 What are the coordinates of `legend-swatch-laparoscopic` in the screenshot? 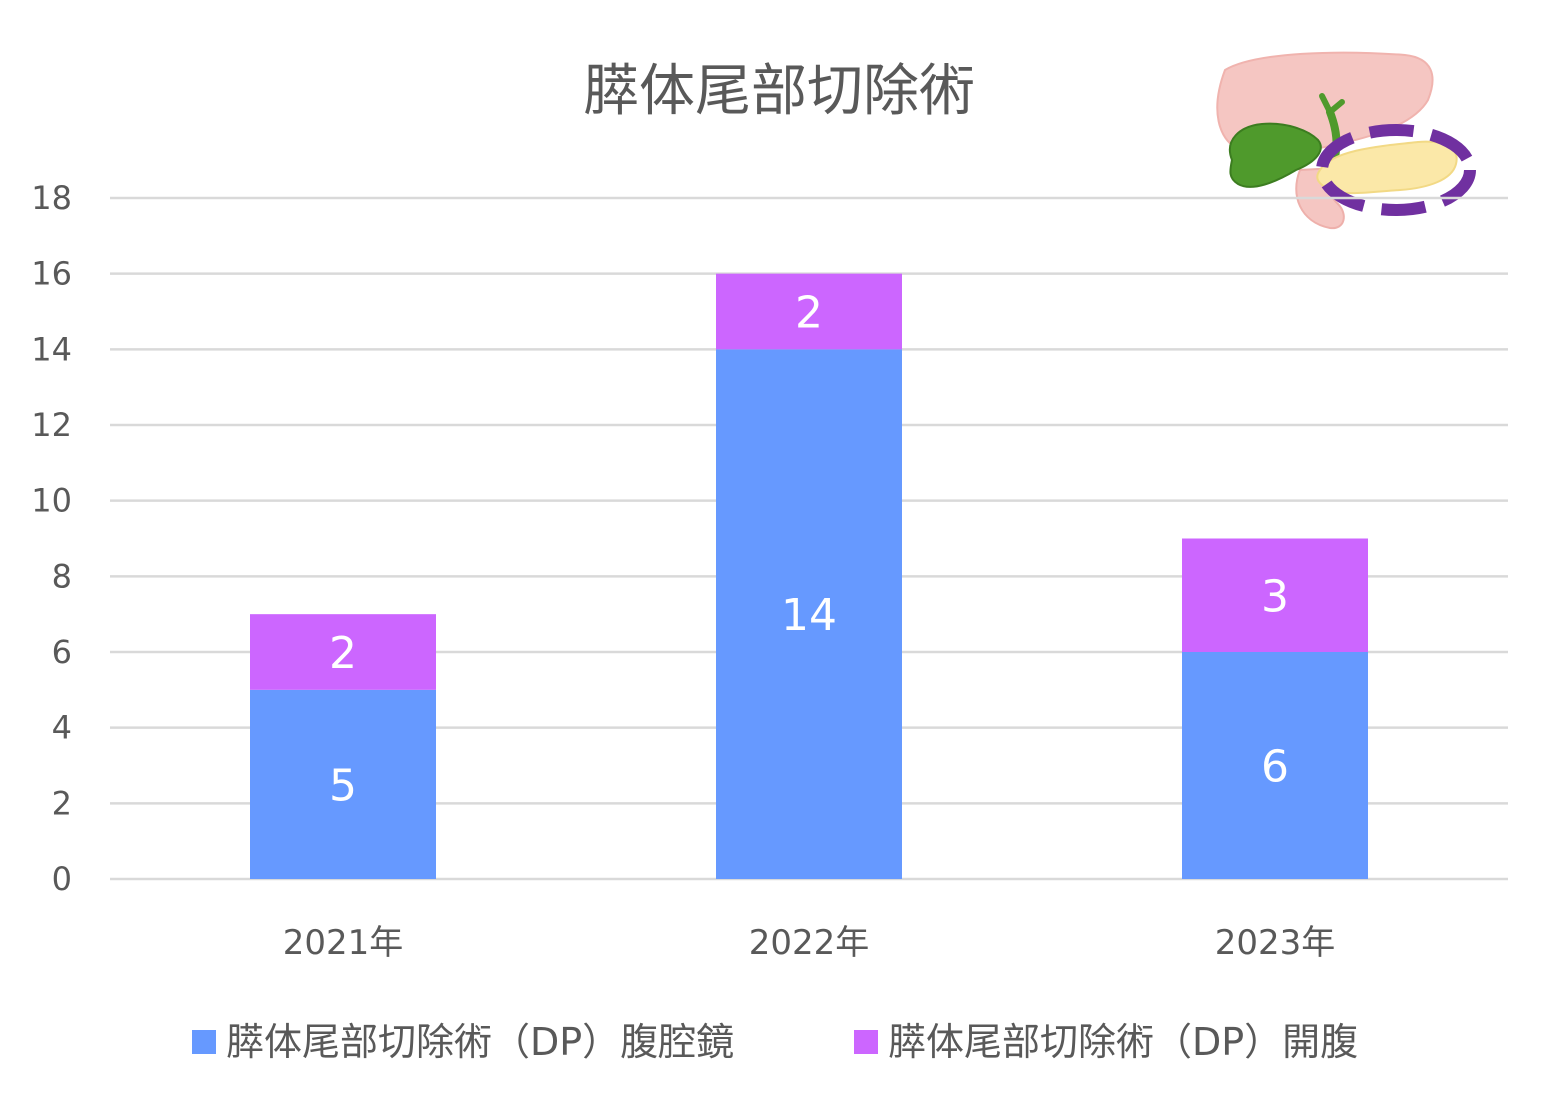 It's located at (204, 1042).